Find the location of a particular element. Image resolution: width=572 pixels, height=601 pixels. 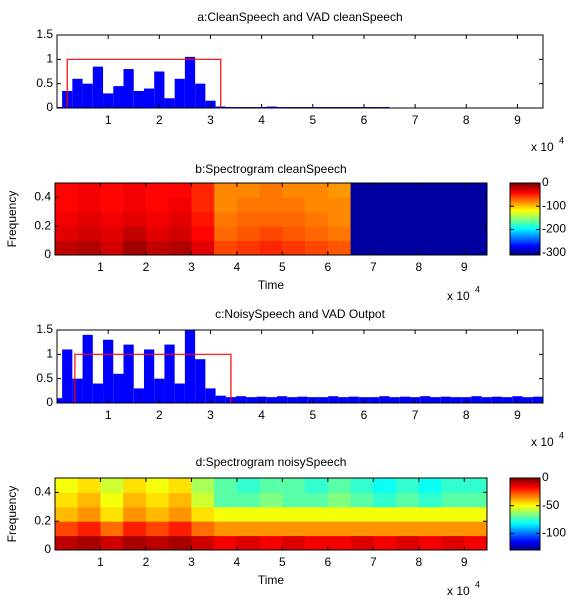

colorbar-tick-label: 0 is located at coordinates (545, 182).